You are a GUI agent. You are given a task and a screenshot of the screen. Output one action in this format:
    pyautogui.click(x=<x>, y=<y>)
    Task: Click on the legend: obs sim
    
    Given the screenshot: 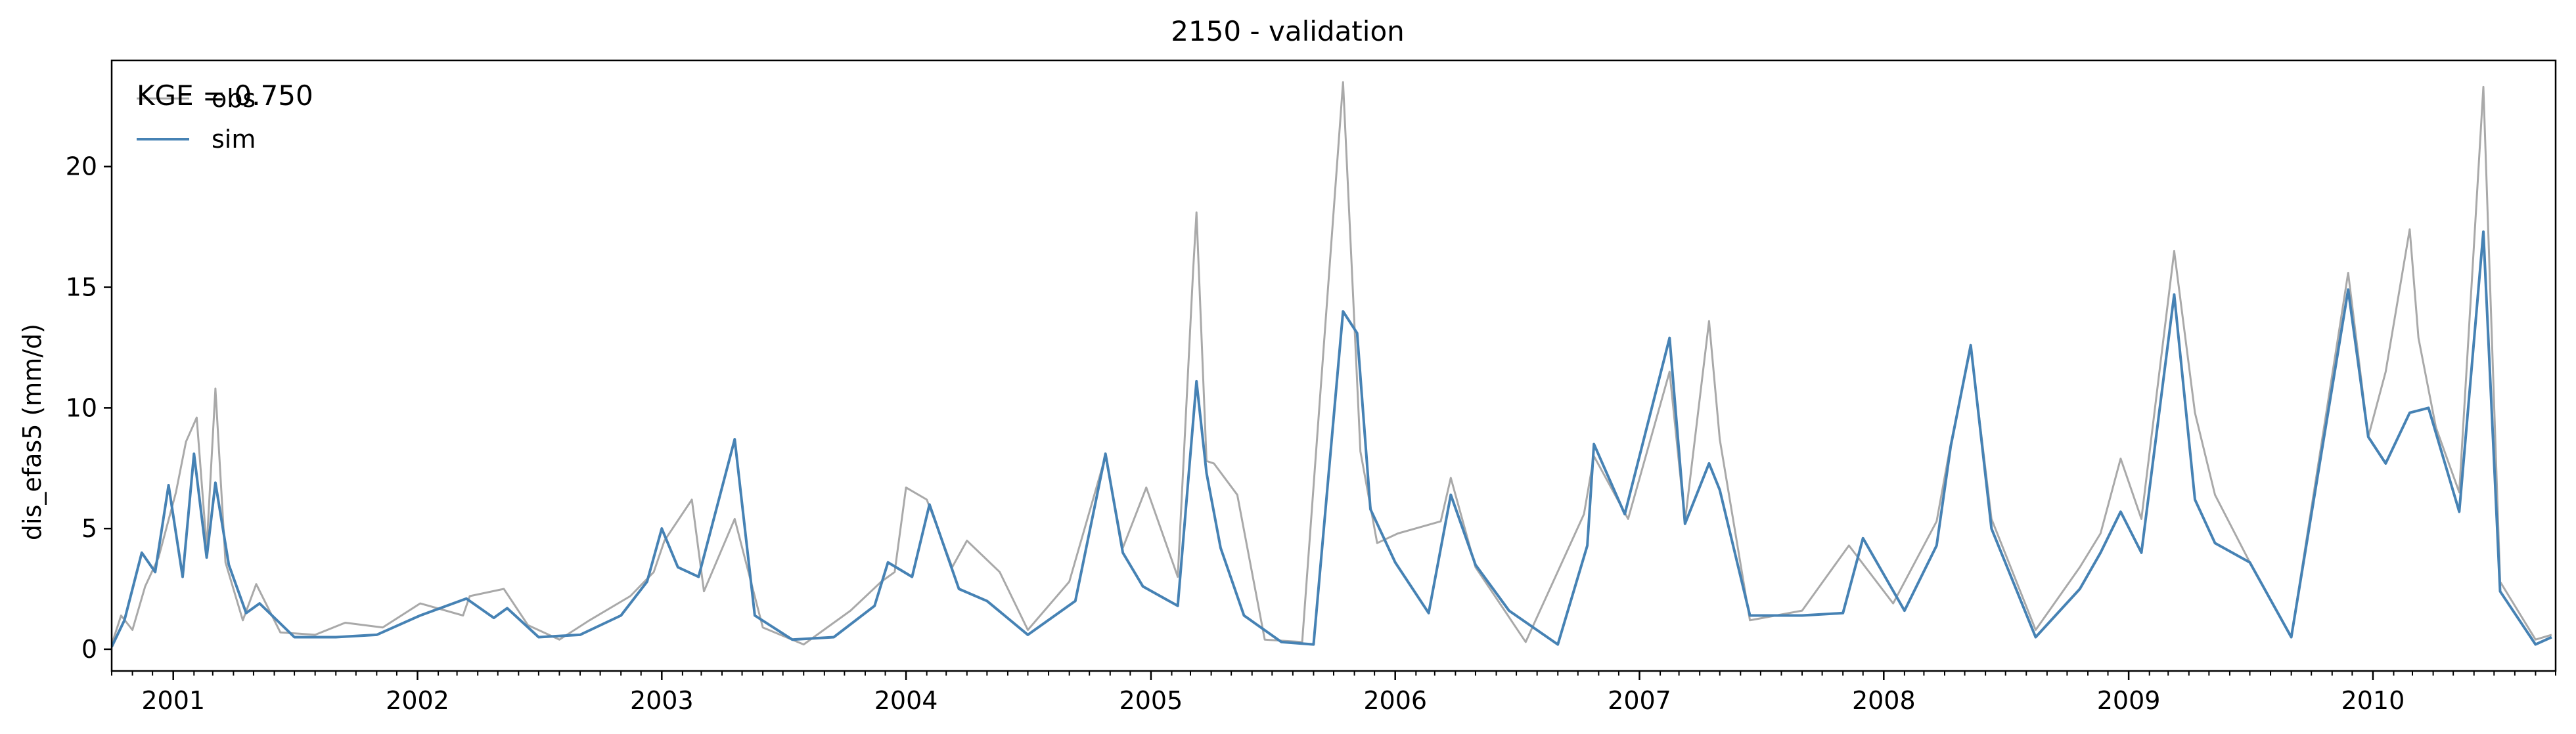 What is the action you would take?
    pyautogui.click(x=196, y=119)
    